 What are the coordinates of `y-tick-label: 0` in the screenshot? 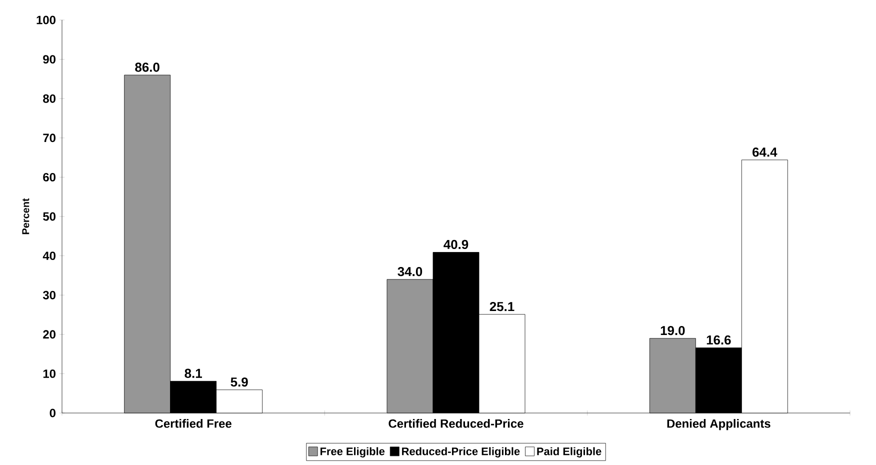 It's located at (53, 413).